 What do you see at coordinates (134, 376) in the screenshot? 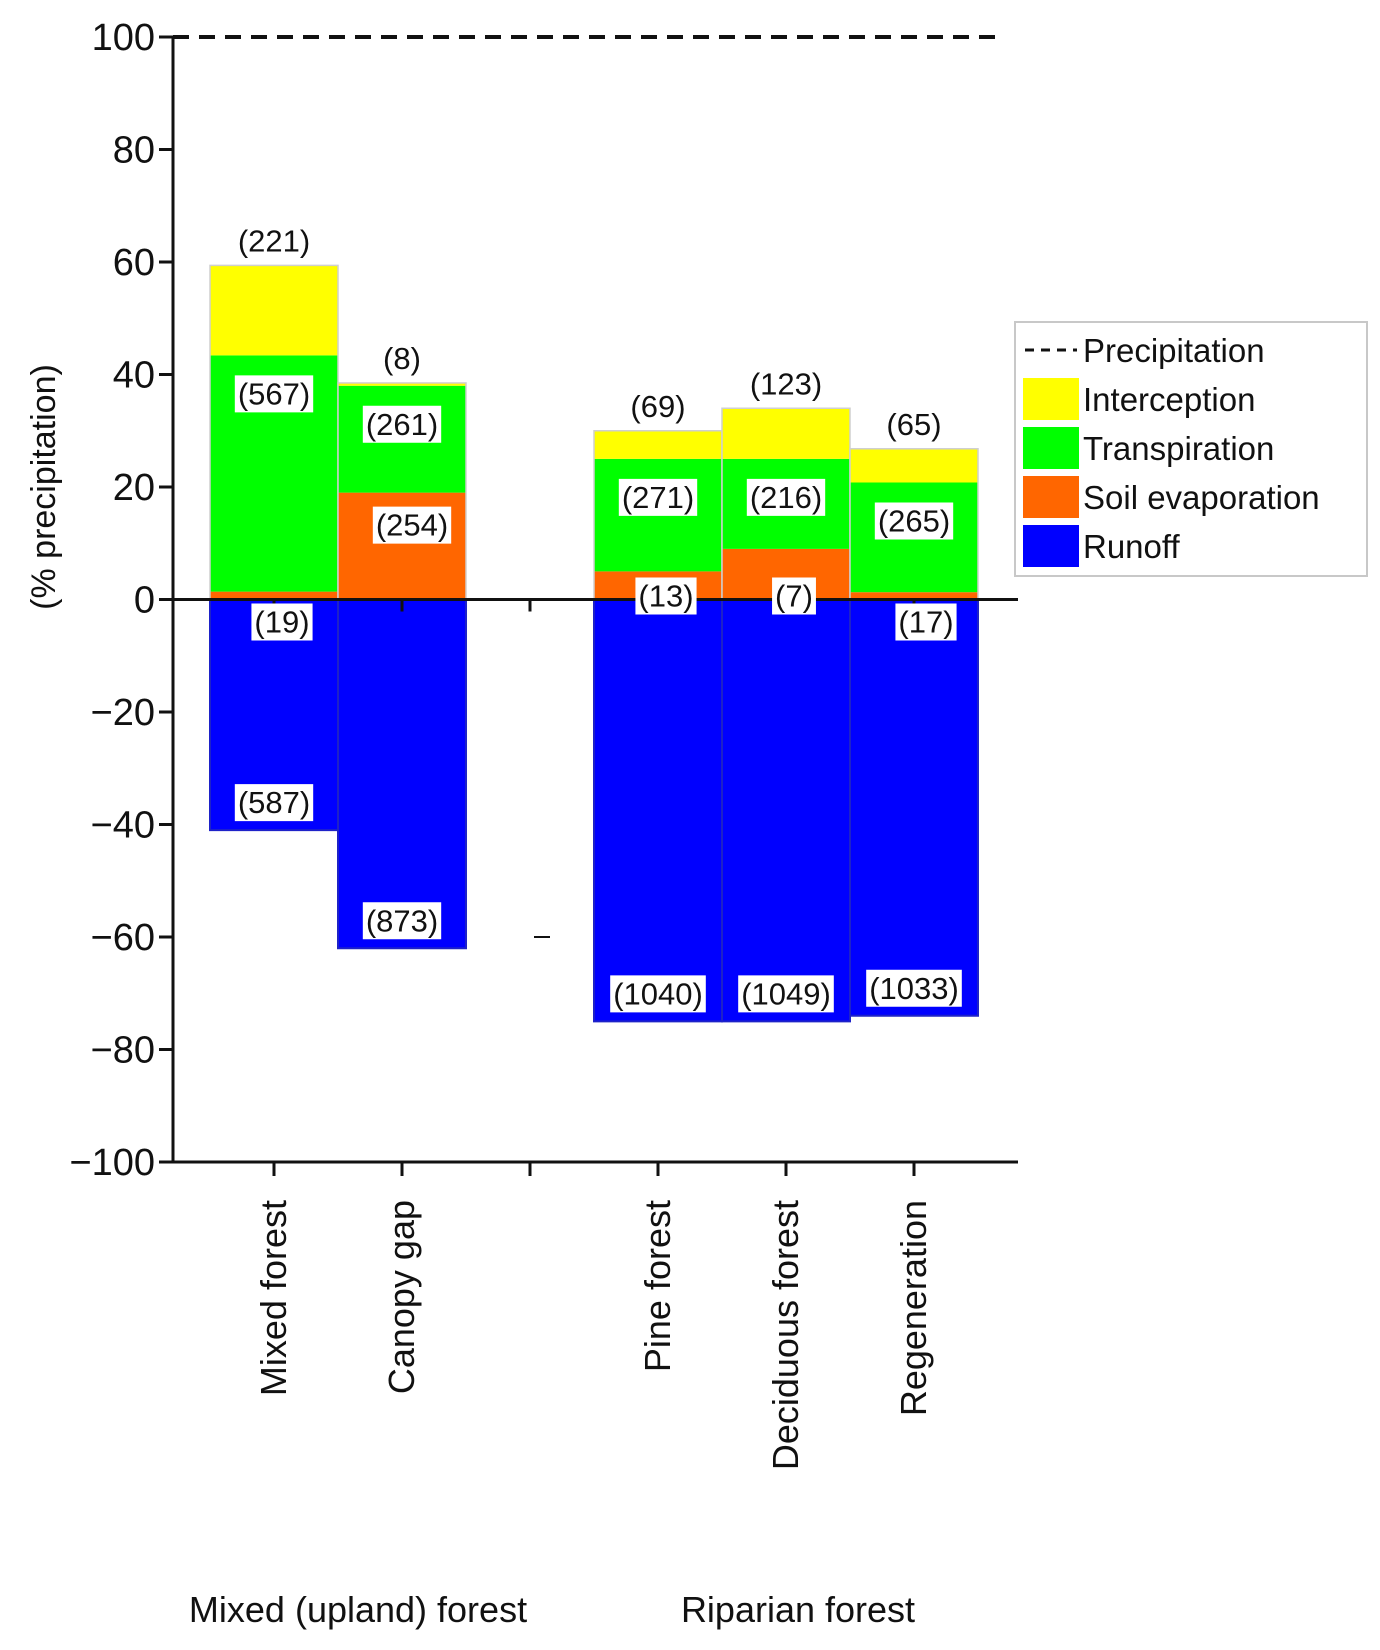
I see `y-tick-label: 40` at bounding box center [134, 376].